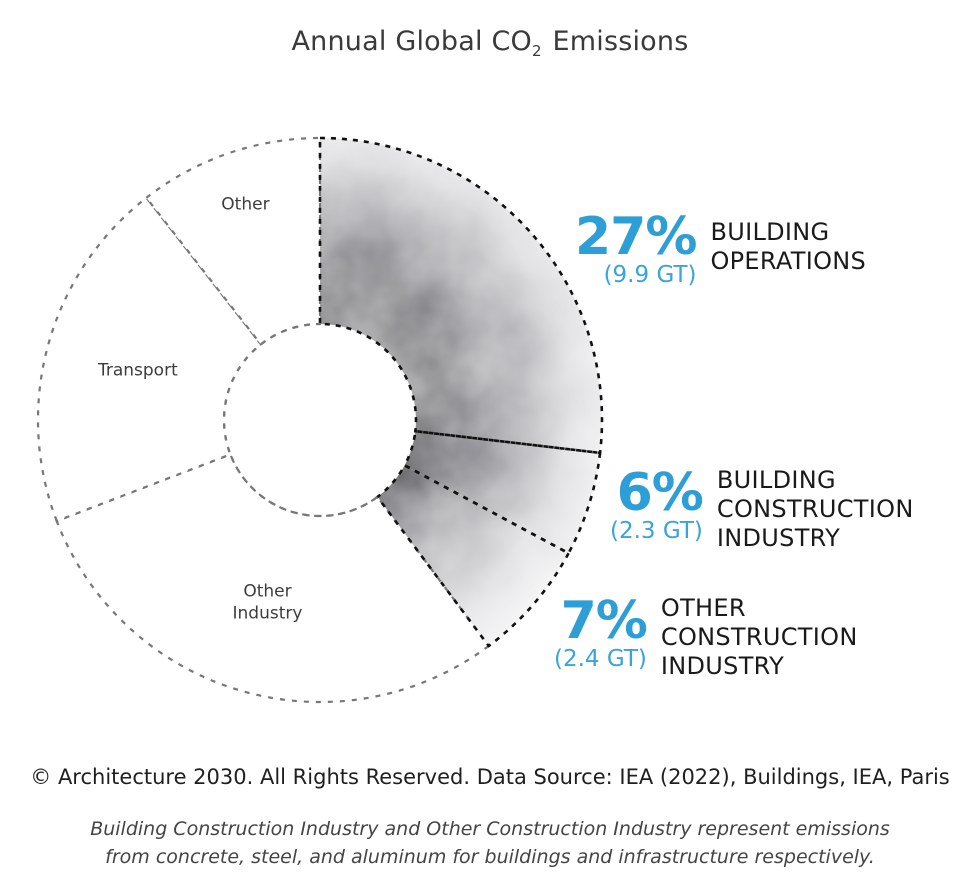 This screenshot has width=980, height=888. I want to click on value-label: (9.9 GT), so click(650, 275).